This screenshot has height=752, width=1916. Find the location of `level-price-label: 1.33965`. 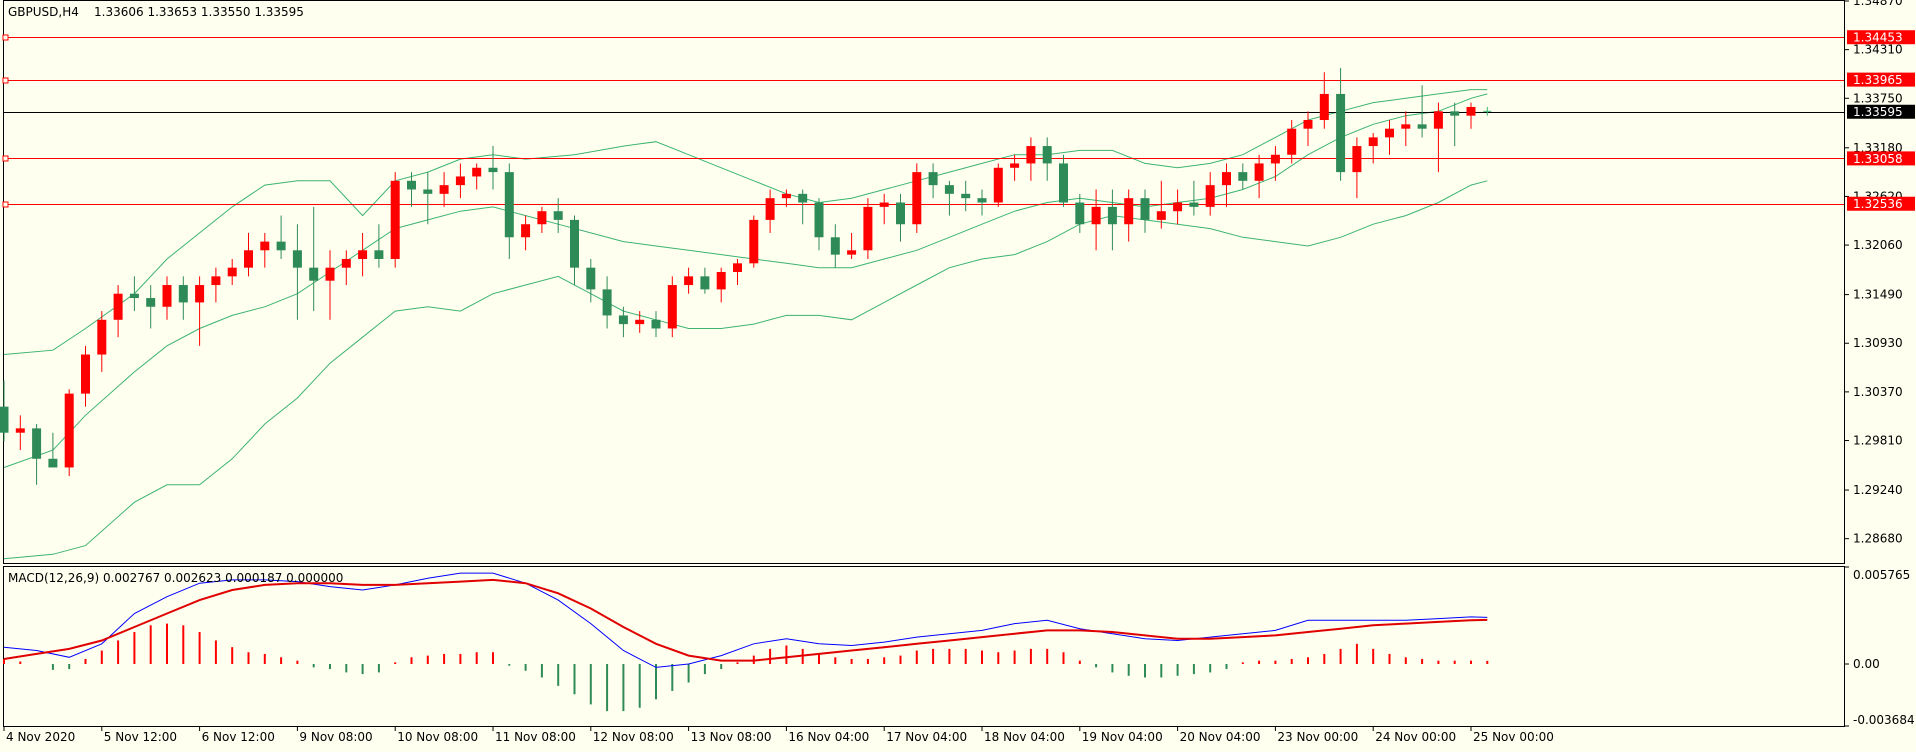

level-price-label: 1.33965 is located at coordinates (1878, 80).